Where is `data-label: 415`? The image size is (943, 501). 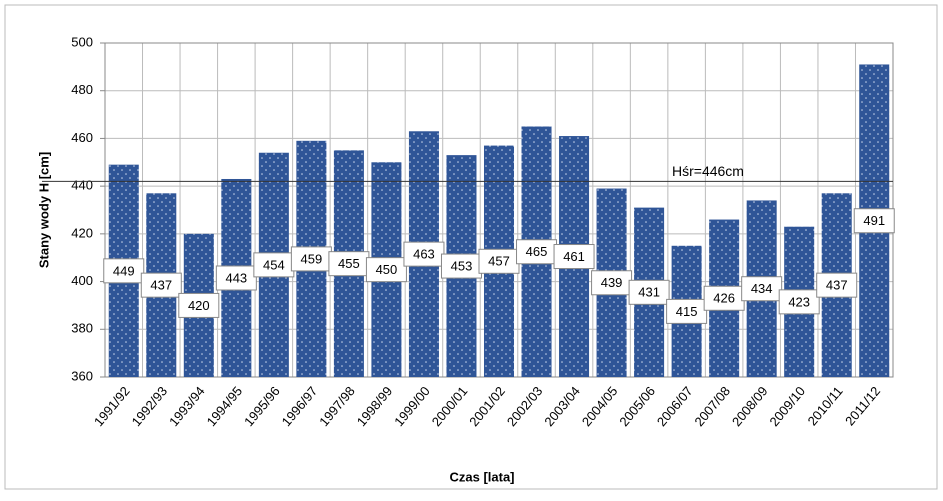
data-label: 415 is located at coordinates (687, 311).